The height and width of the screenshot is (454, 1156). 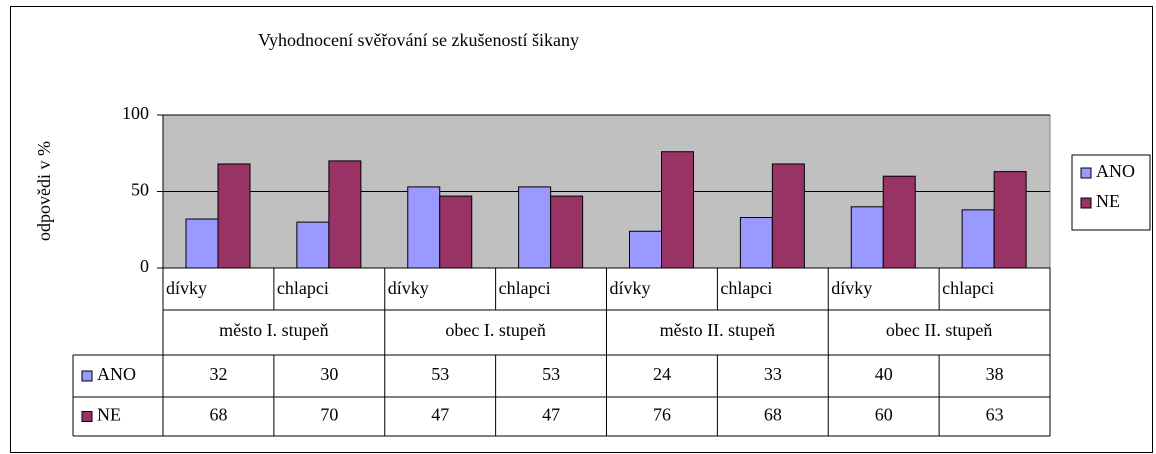 I want to click on table-value: 33, so click(x=773, y=374).